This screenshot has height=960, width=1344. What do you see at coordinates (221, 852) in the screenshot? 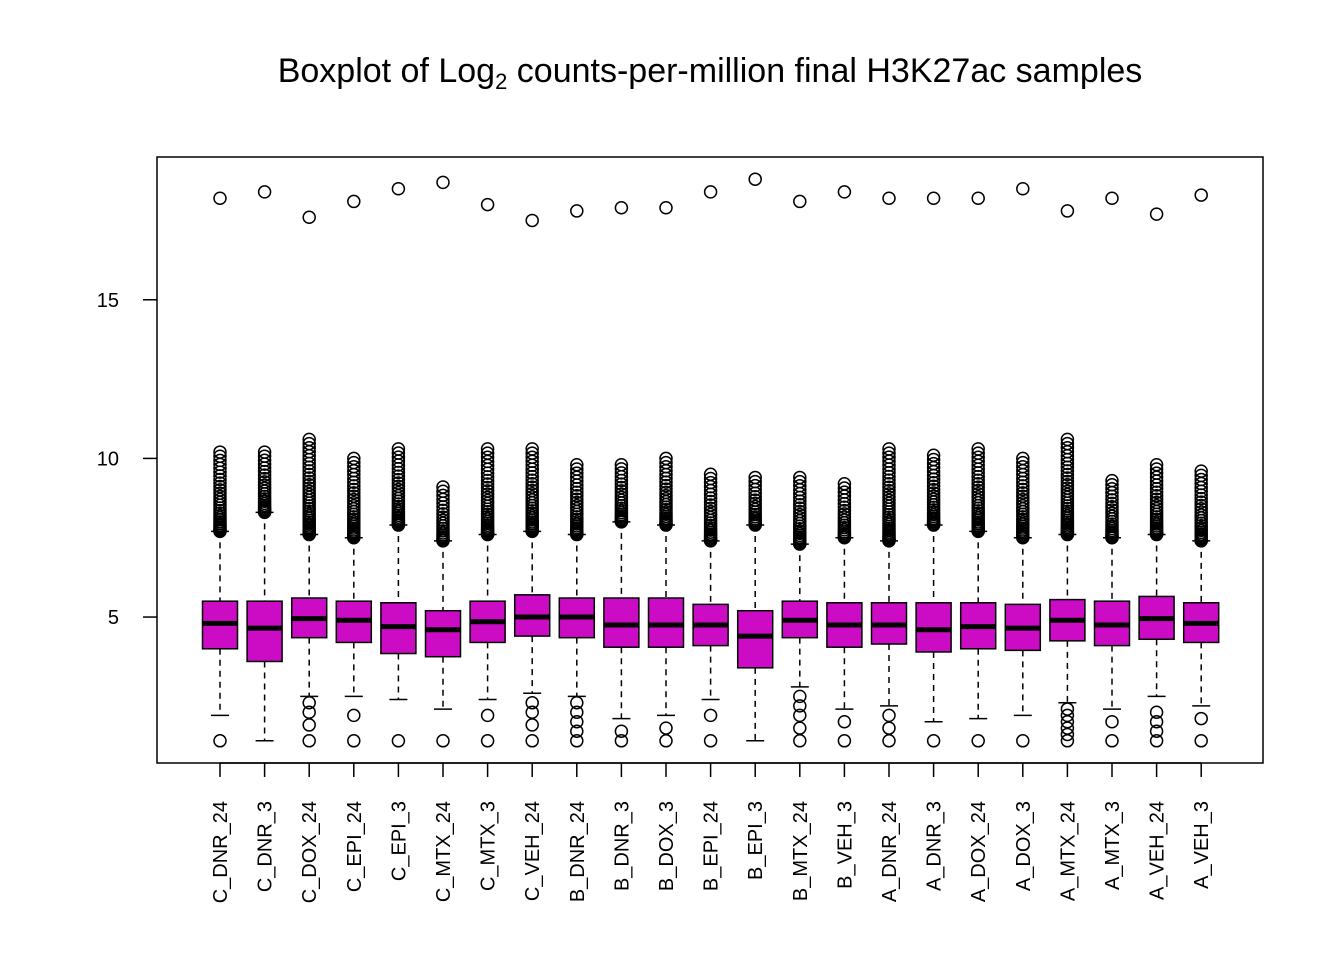
I see `x-tick-label: C_DNR_24` at bounding box center [221, 852].